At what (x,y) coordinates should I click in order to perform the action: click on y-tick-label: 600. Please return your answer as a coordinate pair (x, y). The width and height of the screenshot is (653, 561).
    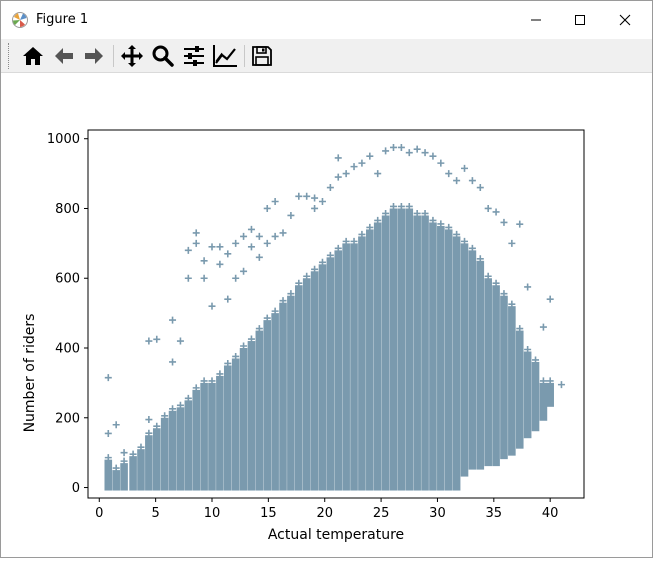
    Looking at the image, I should click on (67, 279).